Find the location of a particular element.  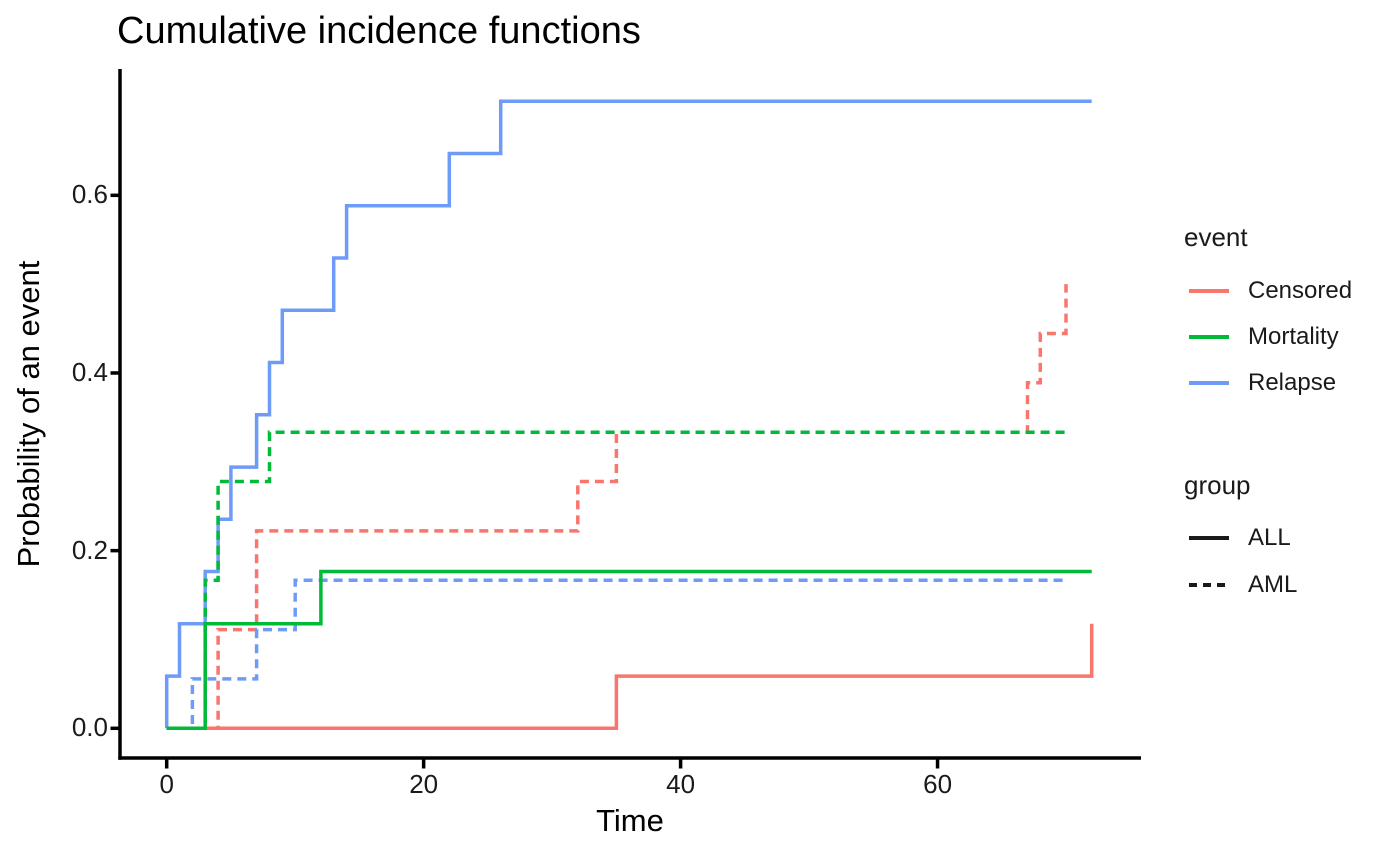

censored-line-key-icon is located at coordinates (1209, 291).